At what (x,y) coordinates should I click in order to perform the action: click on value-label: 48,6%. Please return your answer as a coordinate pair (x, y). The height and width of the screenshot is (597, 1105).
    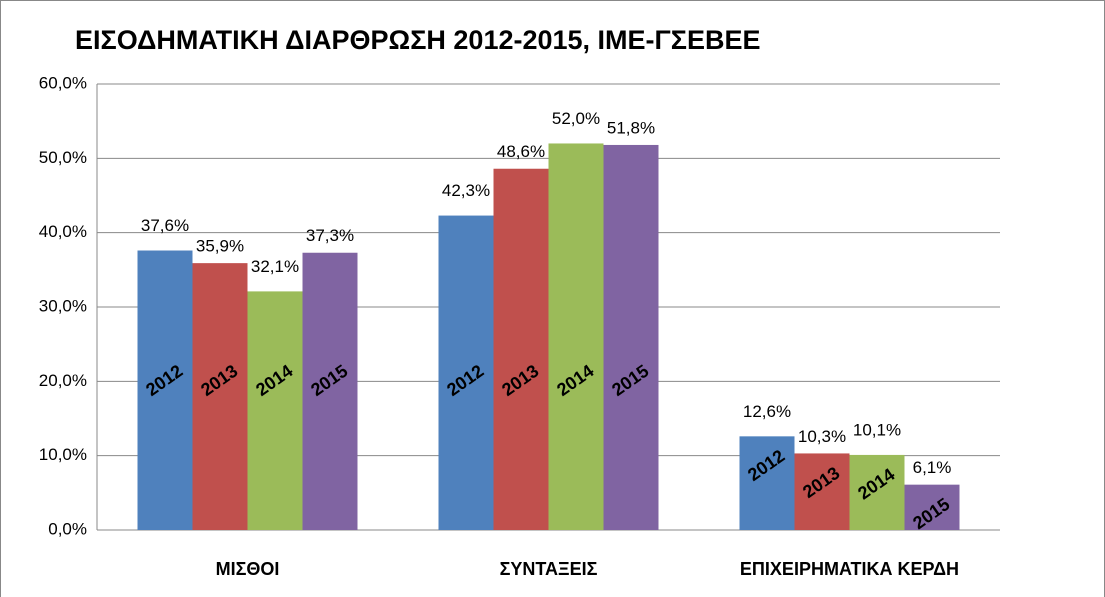
    Looking at the image, I should click on (521, 151).